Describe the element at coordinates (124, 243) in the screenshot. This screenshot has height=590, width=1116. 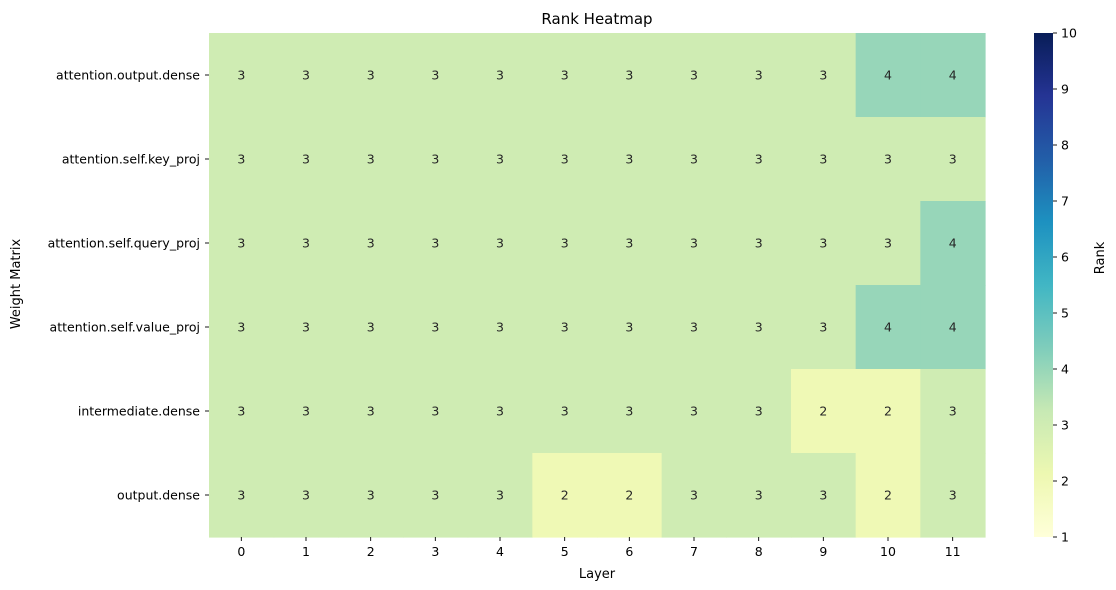
I see `y-tick-label: attention.self.query_proj` at that location.